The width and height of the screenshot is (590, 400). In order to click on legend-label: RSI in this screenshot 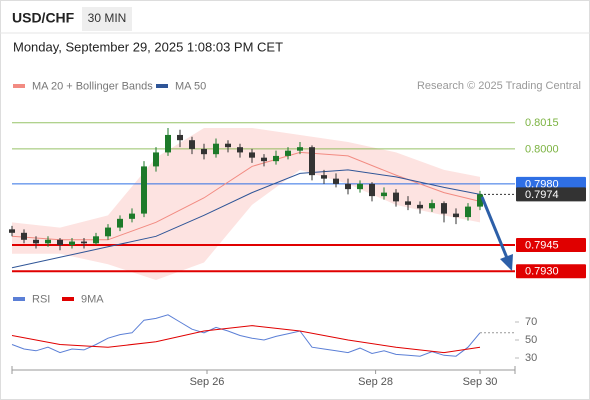, I will do `click(41, 299)`.